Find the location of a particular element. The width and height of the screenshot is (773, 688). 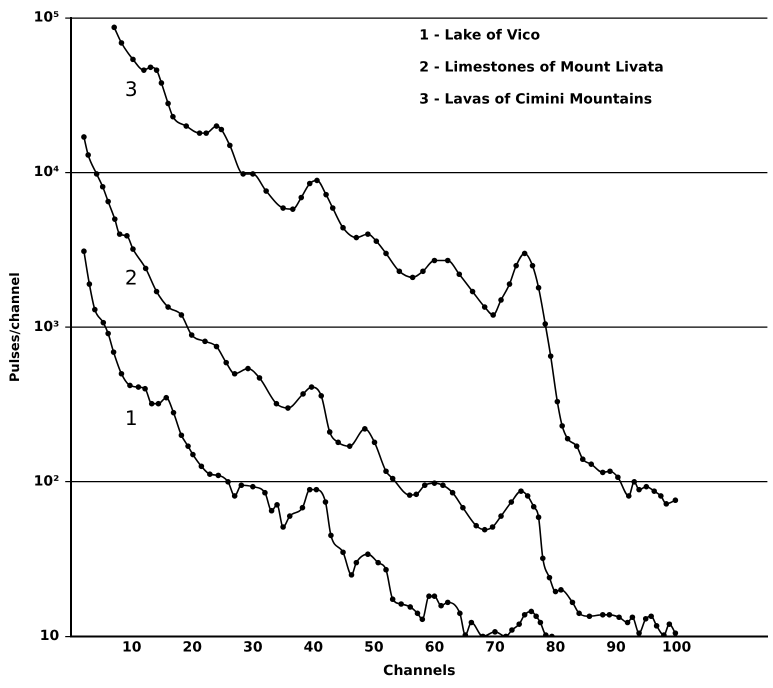

x-tick-label: 60 is located at coordinates (434, 647).